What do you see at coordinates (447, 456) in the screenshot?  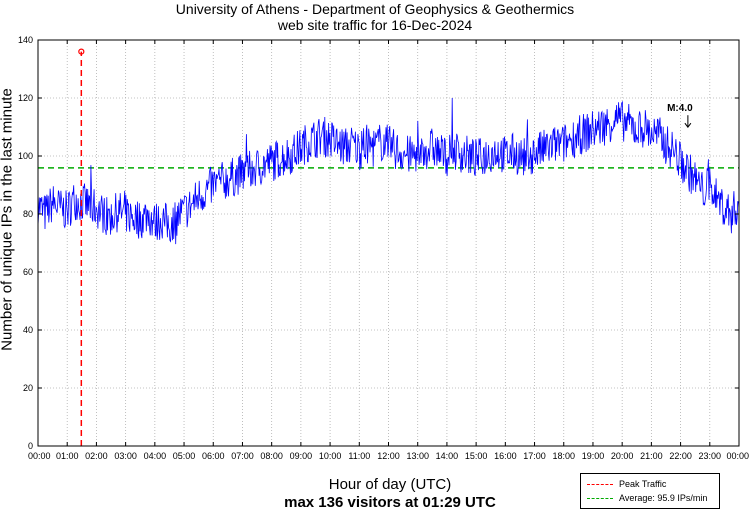 I see `x-tick-label: 14:00` at bounding box center [447, 456].